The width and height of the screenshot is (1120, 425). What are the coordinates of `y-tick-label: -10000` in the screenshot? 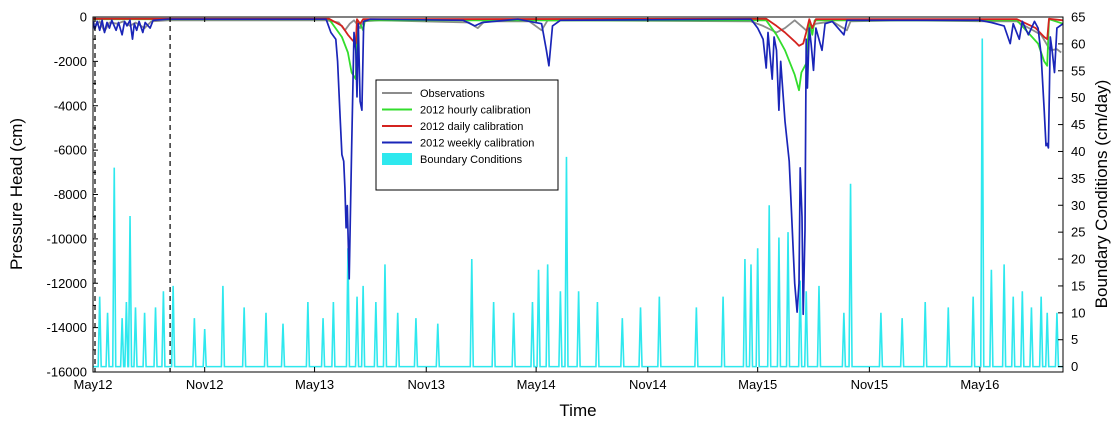 It's located at (67, 238).